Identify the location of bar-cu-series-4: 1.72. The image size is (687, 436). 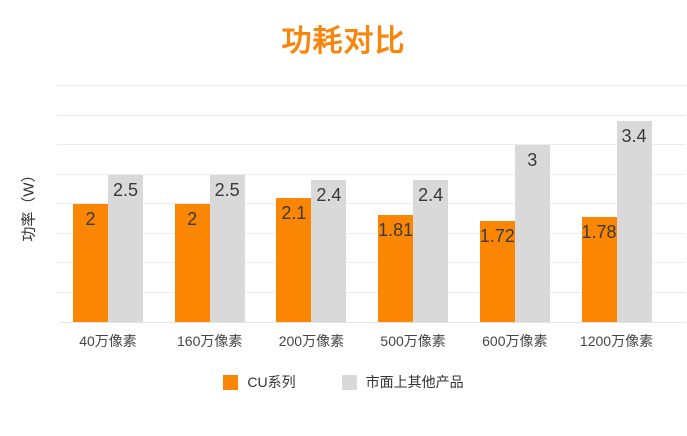
(497, 271).